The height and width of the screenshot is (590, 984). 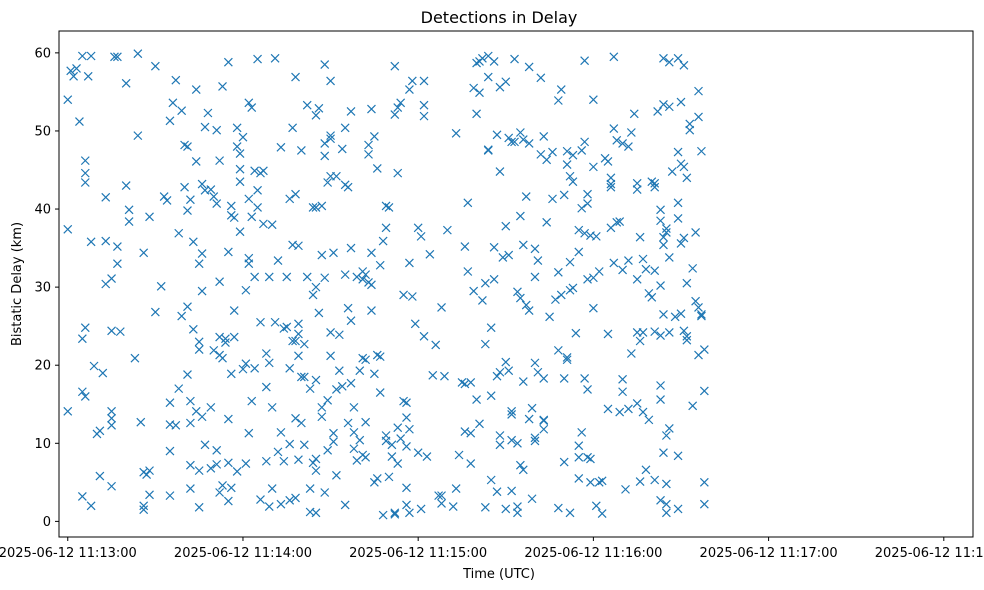 What do you see at coordinates (42, 444) in the screenshot?
I see `y-tick-label: 10` at bounding box center [42, 444].